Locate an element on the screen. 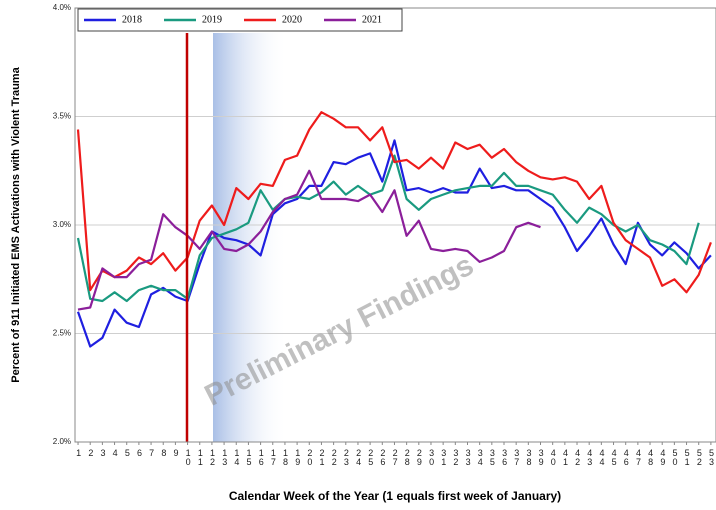  x-tick-label: 20 is located at coordinates (310, 457).